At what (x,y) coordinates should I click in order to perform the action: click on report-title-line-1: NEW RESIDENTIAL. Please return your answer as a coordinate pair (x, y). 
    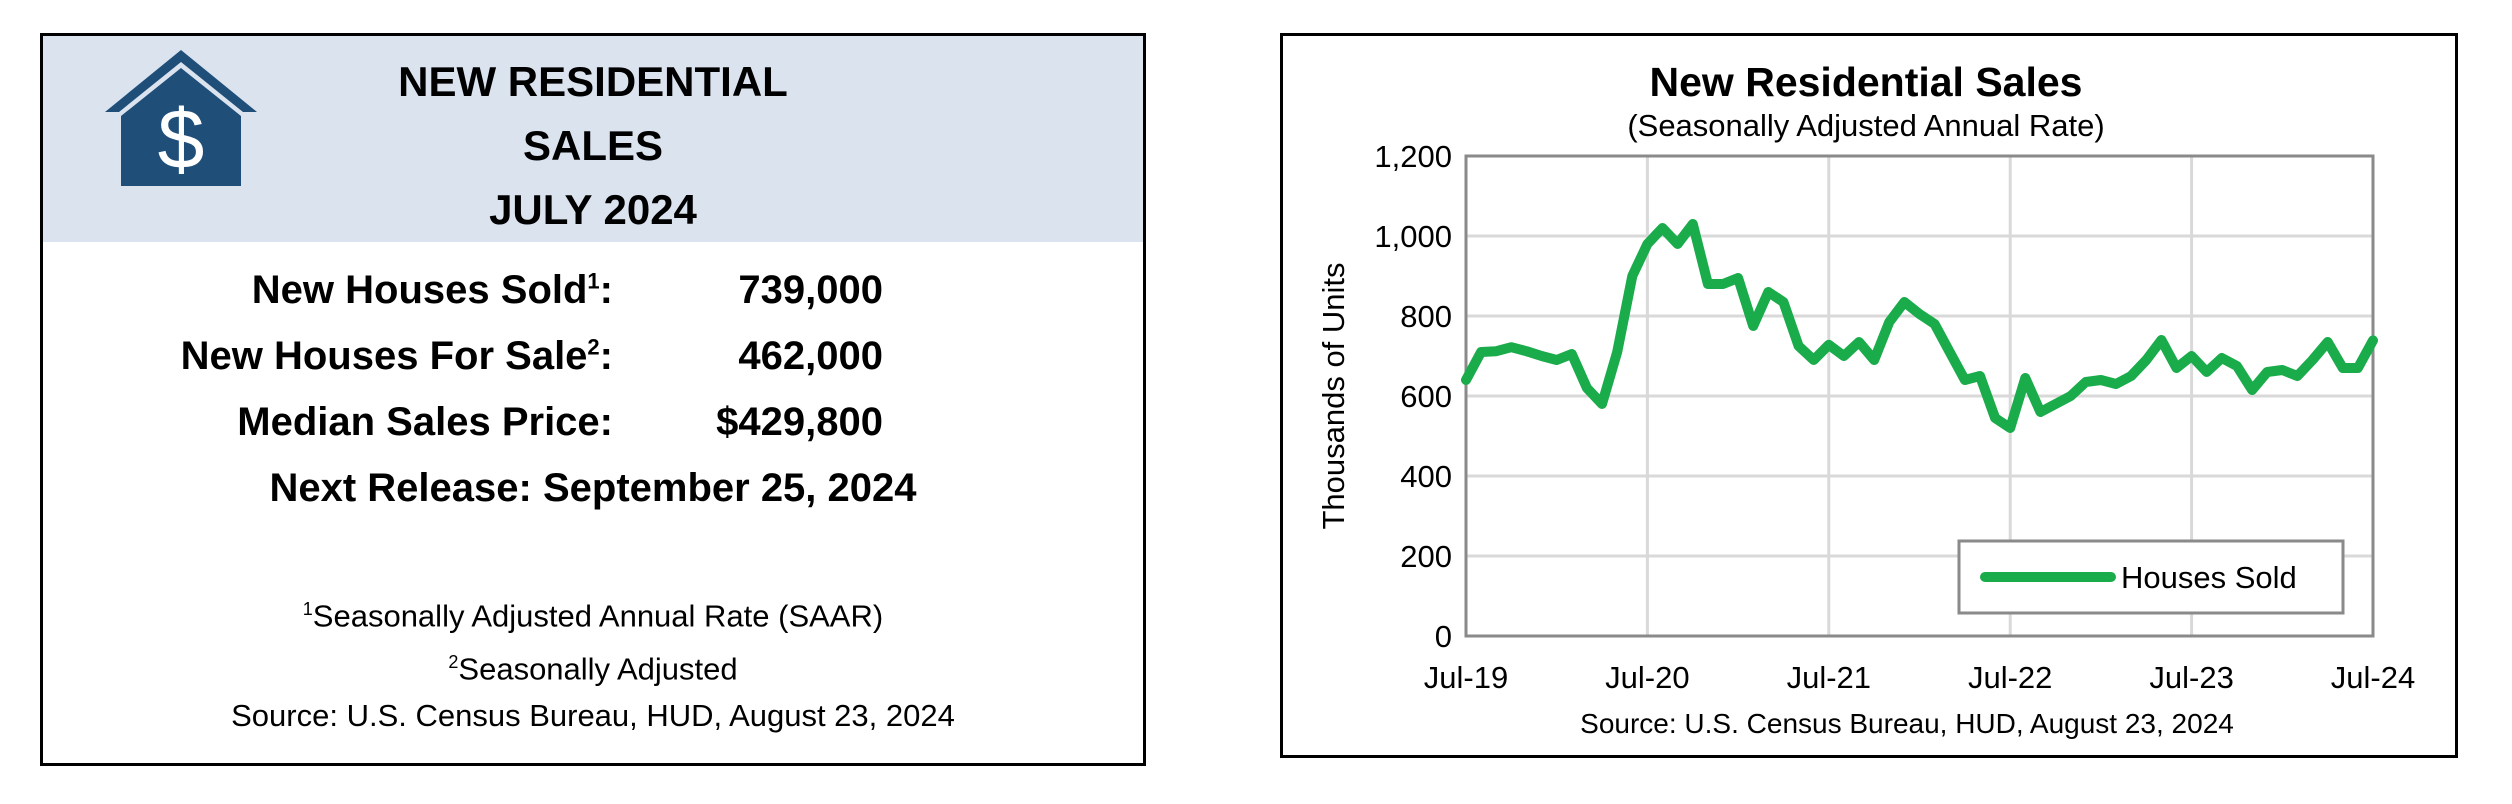
    Looking at the image, I should click on (593, 81).